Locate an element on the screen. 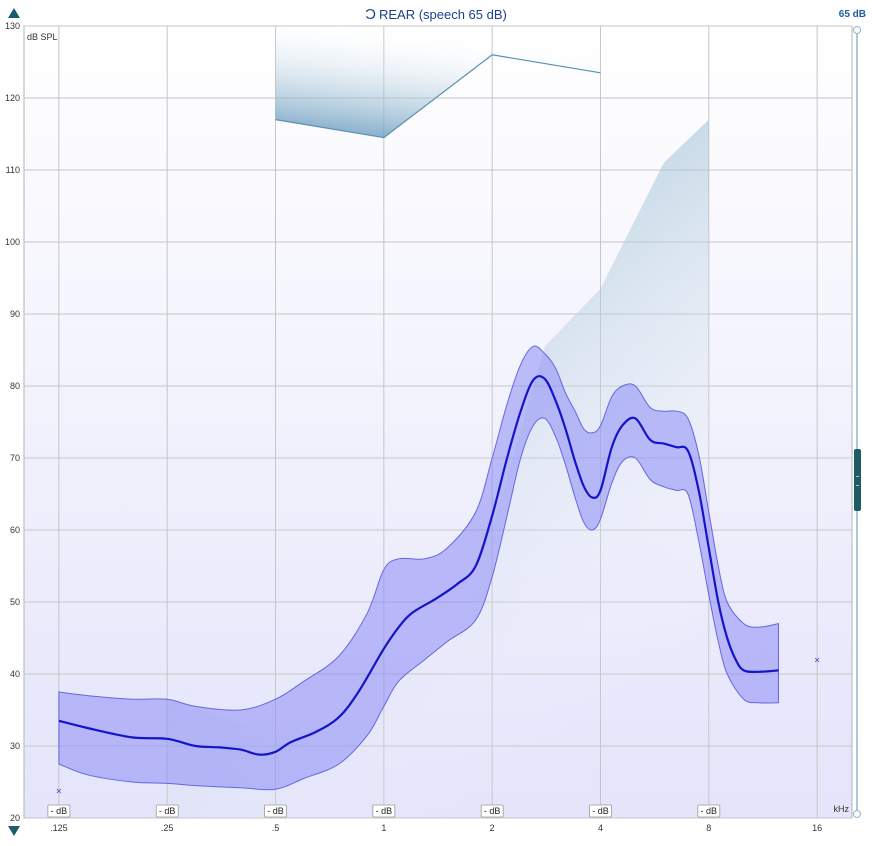 The height and width of the screenshot is (846, 872). chart-title-row: Ɔ REAR (speech 65 dB) is located at coordinates (436, 14).